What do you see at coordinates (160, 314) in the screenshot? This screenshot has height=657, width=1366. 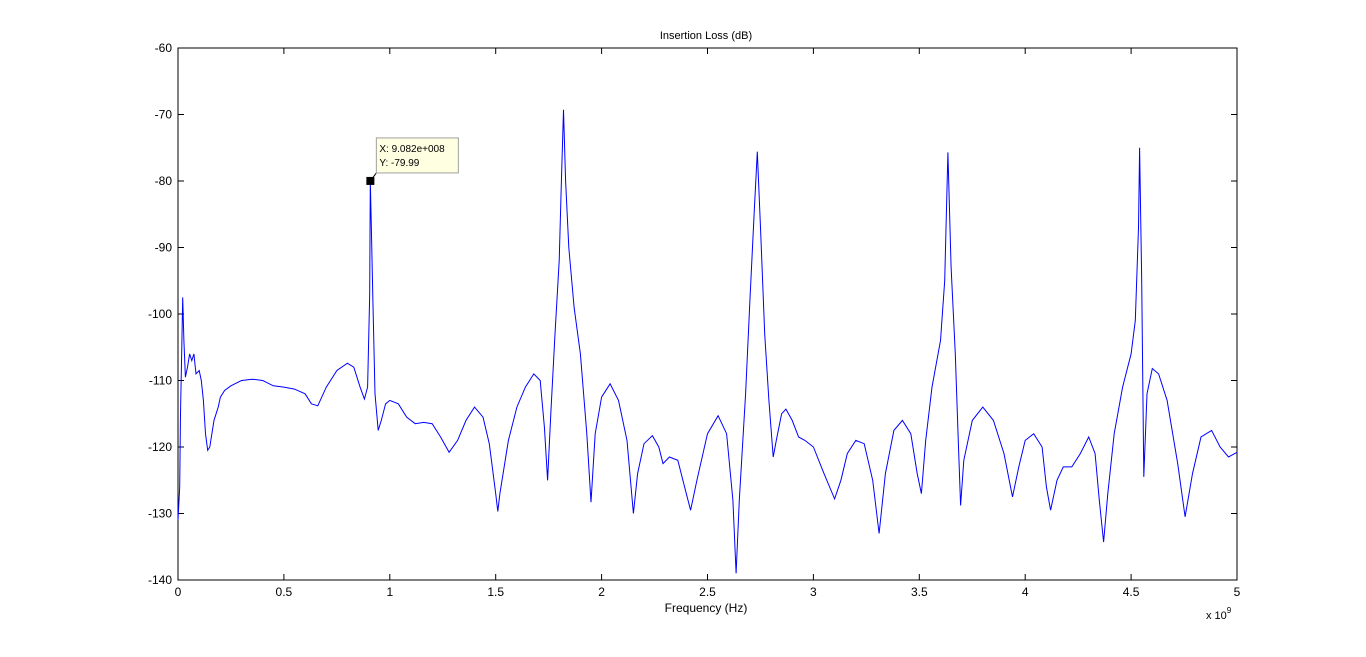 I see `y-tick-label: -100` at bounding box center [160, 314].